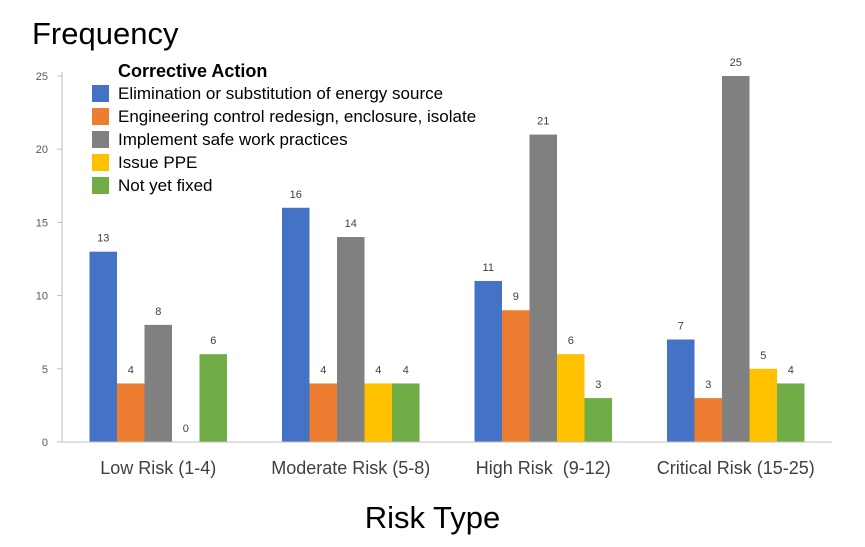  What do you see at coordinates (763, 356) in the screenshot?
I see `data-label: 5` at bounding box center [763, 356].